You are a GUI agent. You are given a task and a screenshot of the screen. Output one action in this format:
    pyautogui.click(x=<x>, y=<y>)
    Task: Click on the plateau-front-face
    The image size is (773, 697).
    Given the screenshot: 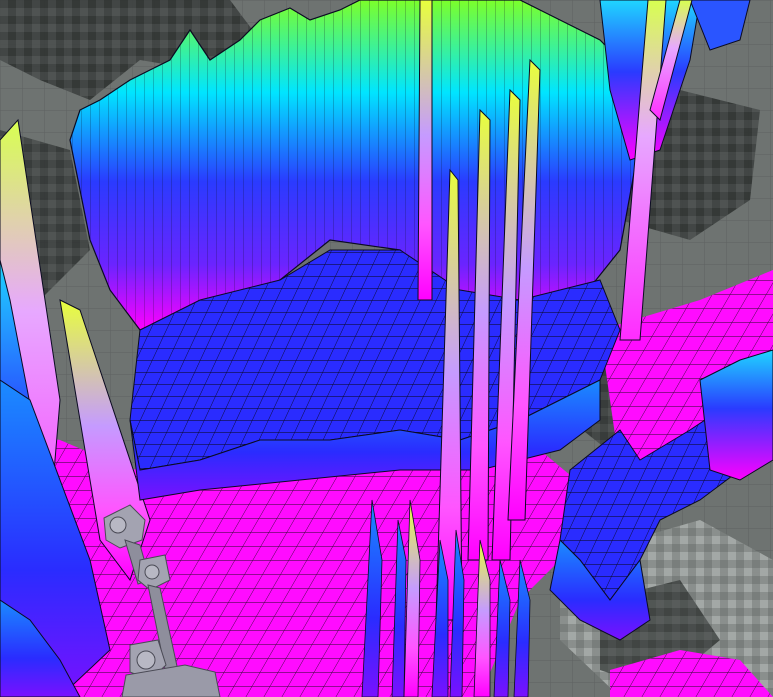 What is the action you would take?
    pyautogui.click(x=365, y=440)
    